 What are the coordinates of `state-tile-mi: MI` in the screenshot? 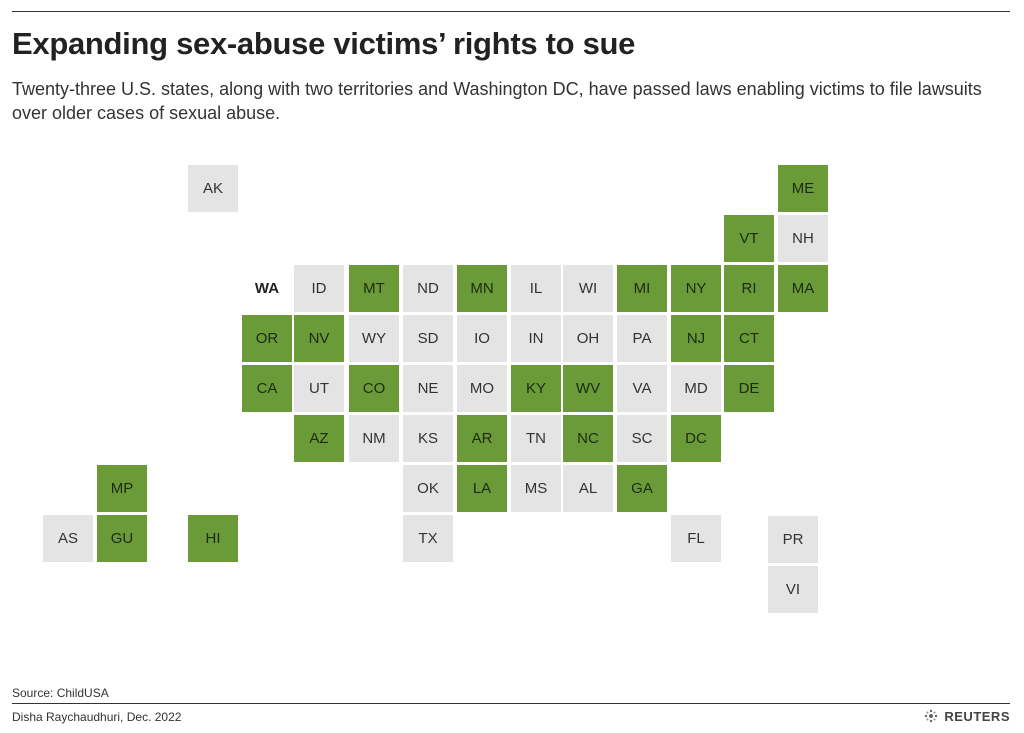 It's located at (642, 288).